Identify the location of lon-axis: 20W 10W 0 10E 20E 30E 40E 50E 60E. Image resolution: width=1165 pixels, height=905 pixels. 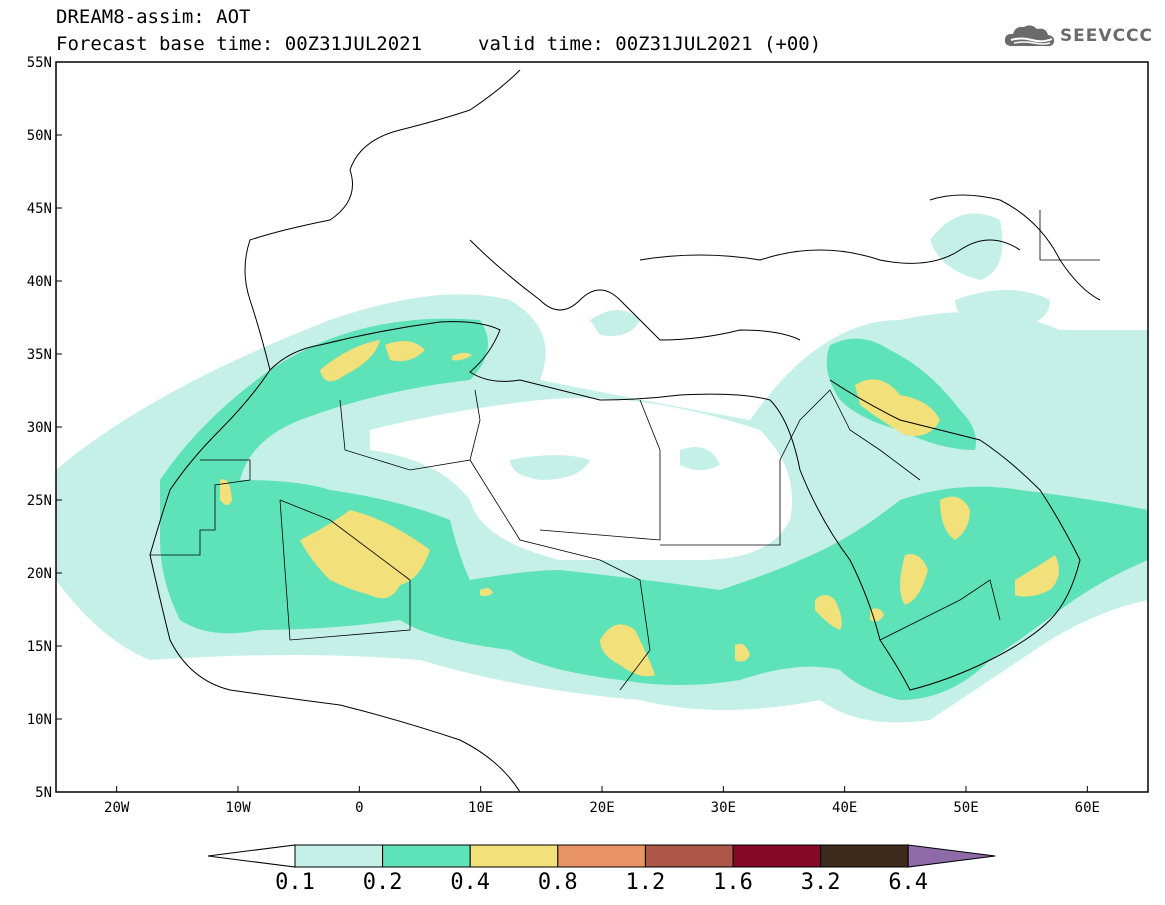
(602, 801).